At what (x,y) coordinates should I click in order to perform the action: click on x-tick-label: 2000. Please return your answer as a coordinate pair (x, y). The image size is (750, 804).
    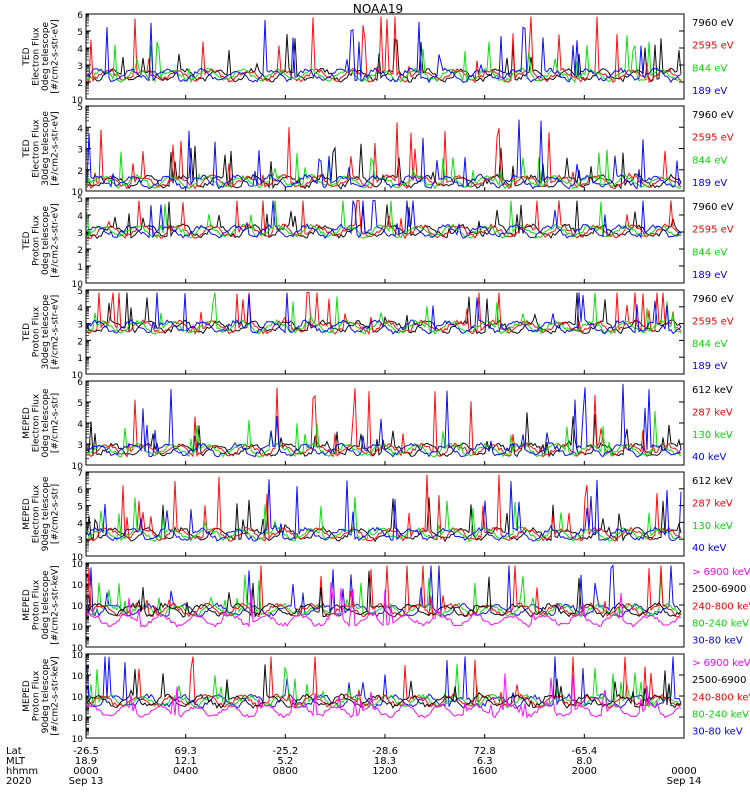
    Looking at the image, I should click on (584, 771).